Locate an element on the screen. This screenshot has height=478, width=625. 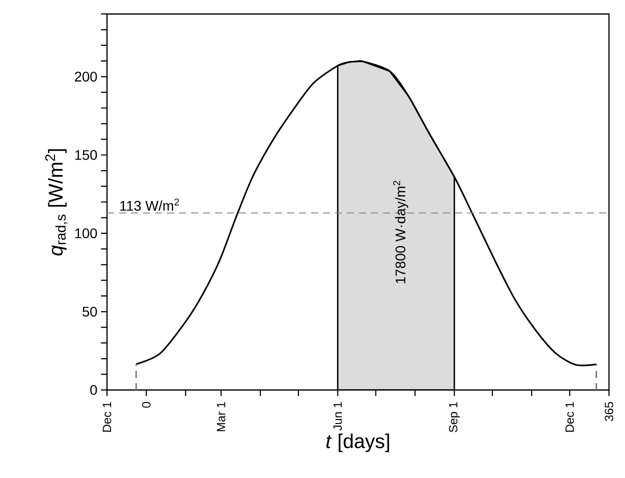
y-tick-label: 0 is located at coordinates (93, 390).